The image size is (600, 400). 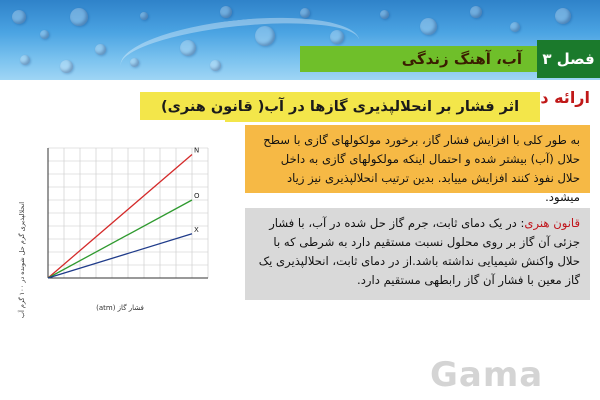 I want to click on watermark-logo: Gama, so click(x=487, y=375).